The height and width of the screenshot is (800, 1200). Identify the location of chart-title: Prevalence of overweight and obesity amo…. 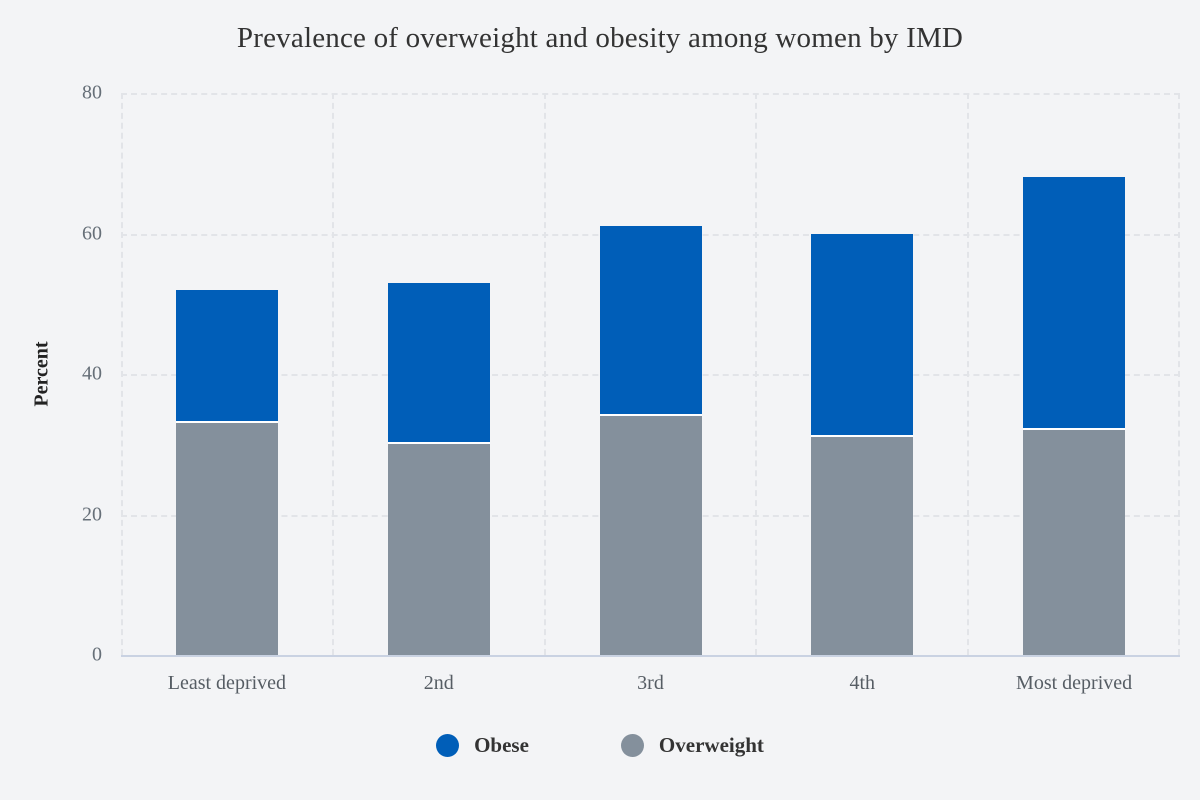
(600, 38).